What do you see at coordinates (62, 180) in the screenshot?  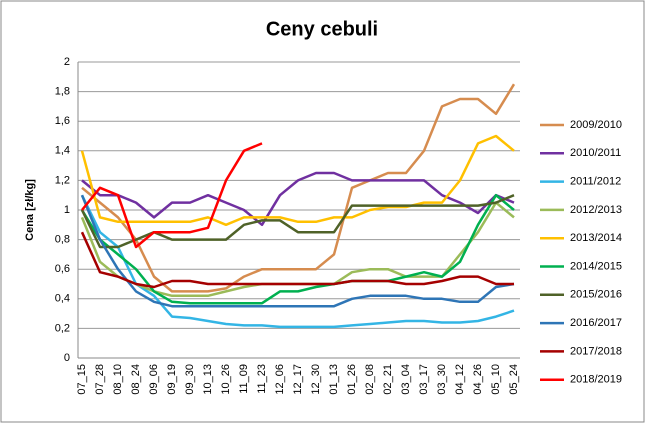 I see `y-tick-label: 1,2` at bounding box center [62, 180].